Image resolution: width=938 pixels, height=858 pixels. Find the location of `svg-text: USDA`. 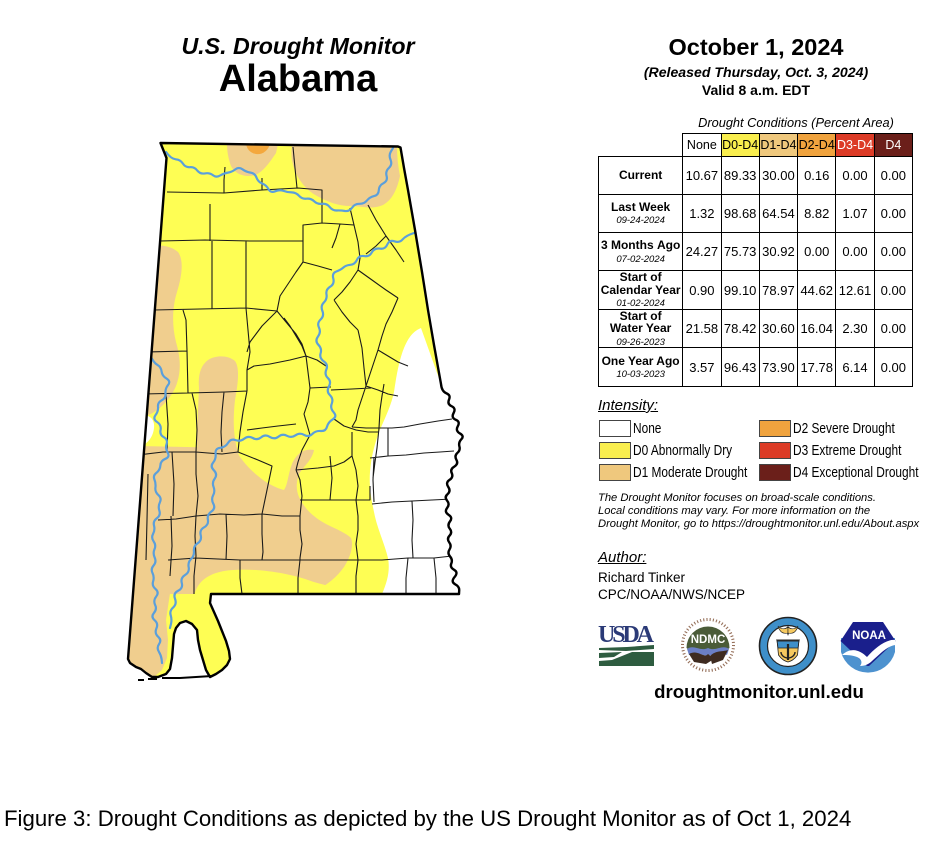

svg-text: USDA is located at coordinates (626, 635).